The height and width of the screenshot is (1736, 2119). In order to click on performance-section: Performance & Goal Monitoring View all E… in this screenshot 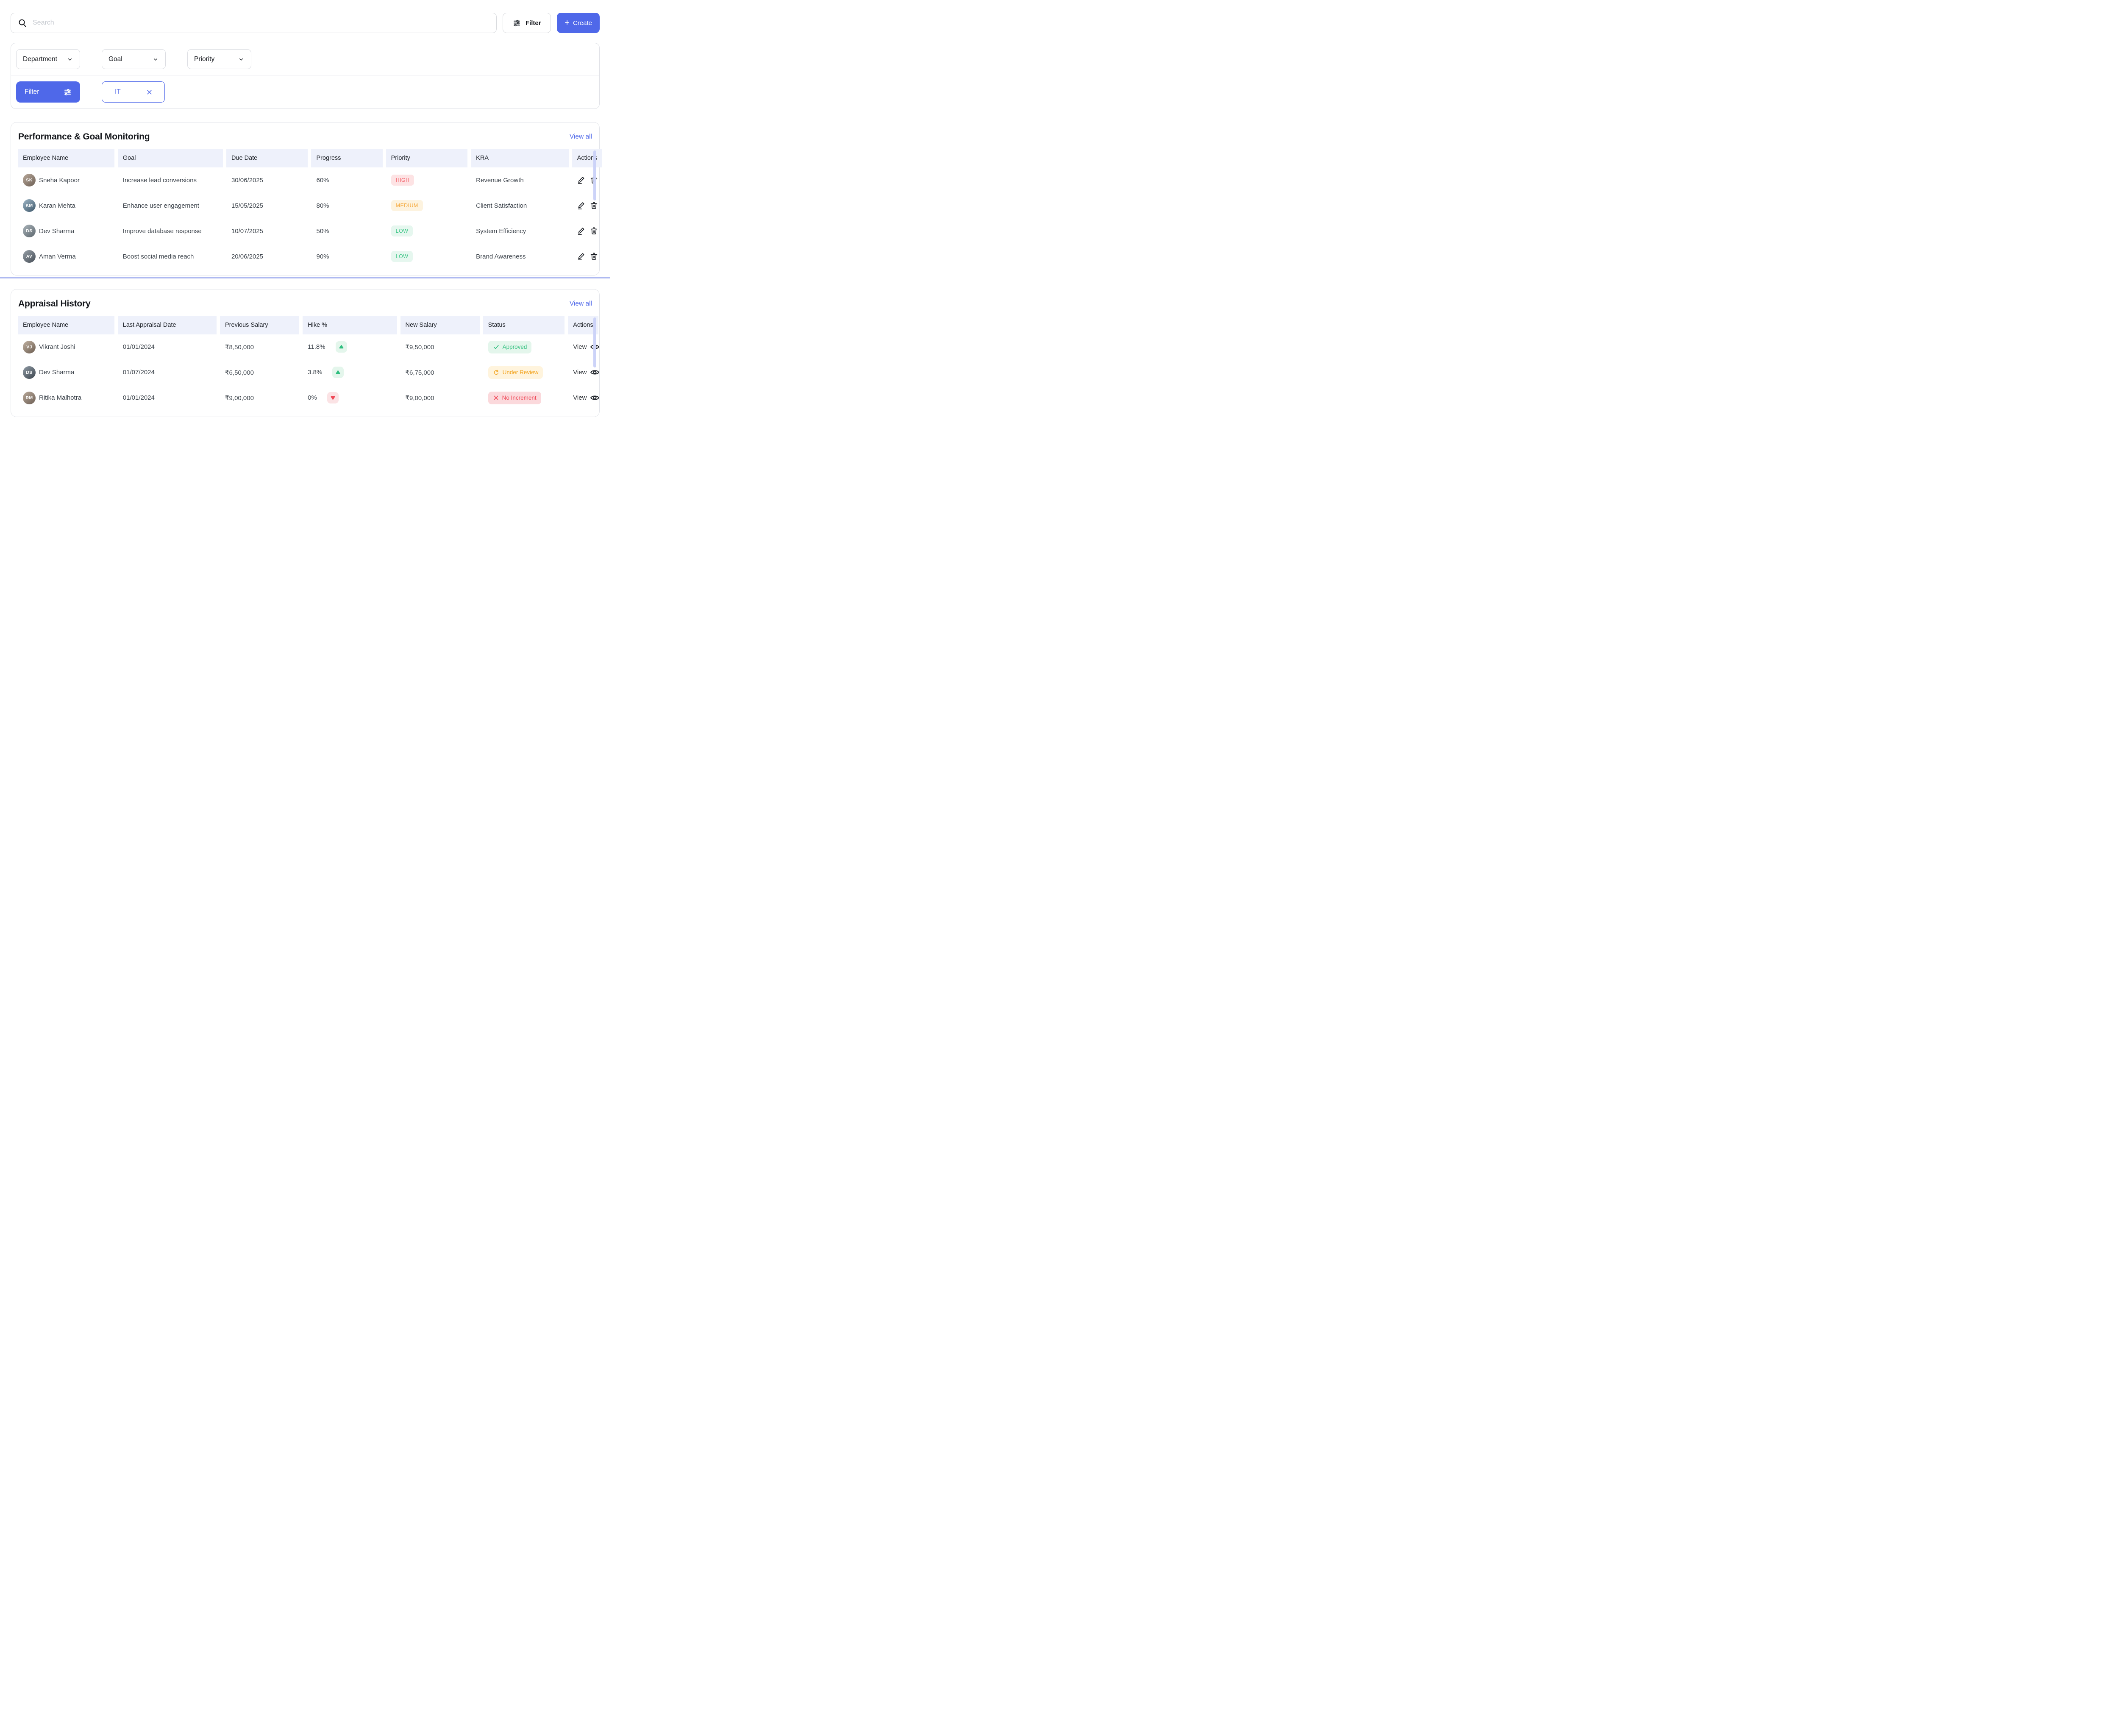, I will do `click(307, 198)`.